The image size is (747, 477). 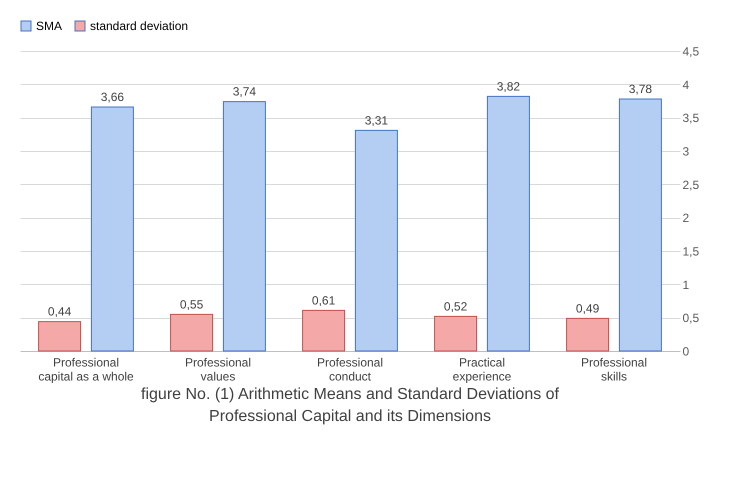 What do you see at coordinates (686, 351) in the screenshot?
I see `y-tick-label: 0` at bounding box center [686, 351].